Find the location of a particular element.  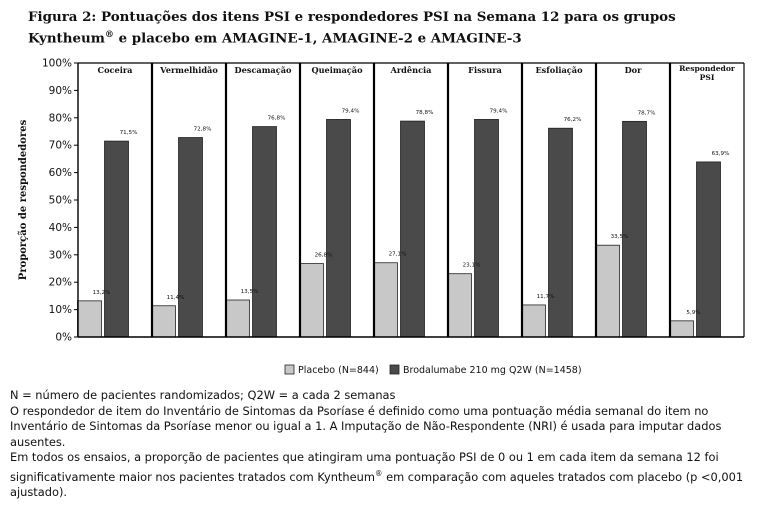

panel-label: Queimação is located at coordinates (337, 70).